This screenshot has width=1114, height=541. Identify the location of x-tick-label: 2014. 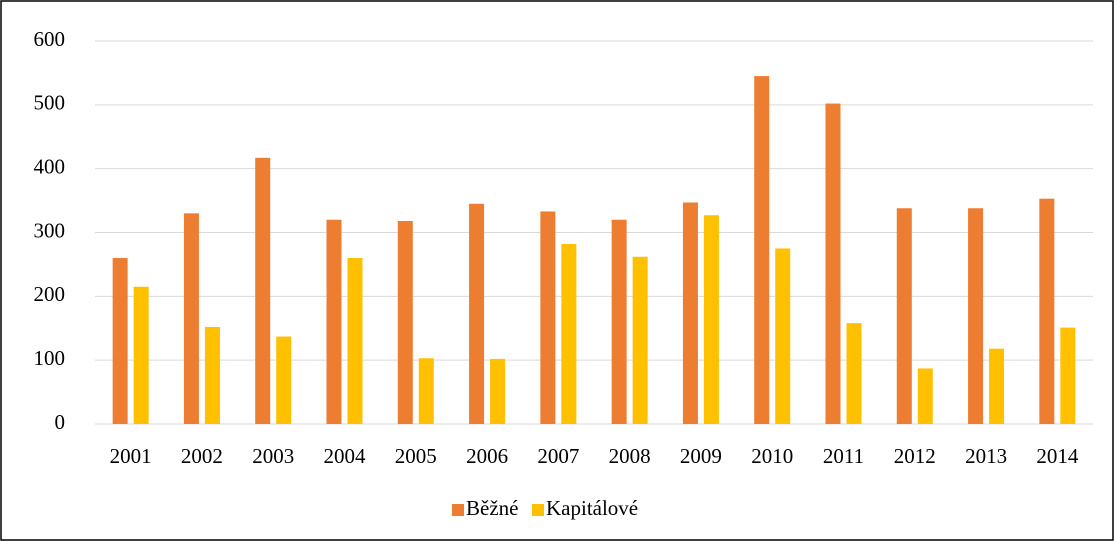
(1057, 456).